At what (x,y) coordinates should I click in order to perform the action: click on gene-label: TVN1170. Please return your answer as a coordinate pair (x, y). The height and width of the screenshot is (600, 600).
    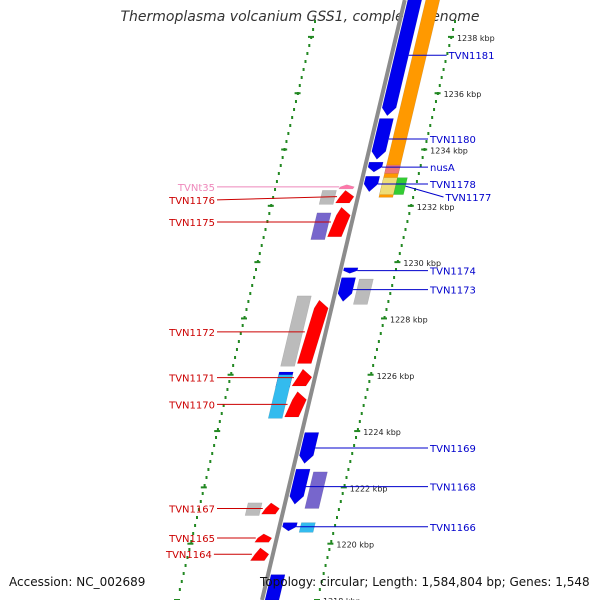
    Looking at the image, I should click on (191, 405).